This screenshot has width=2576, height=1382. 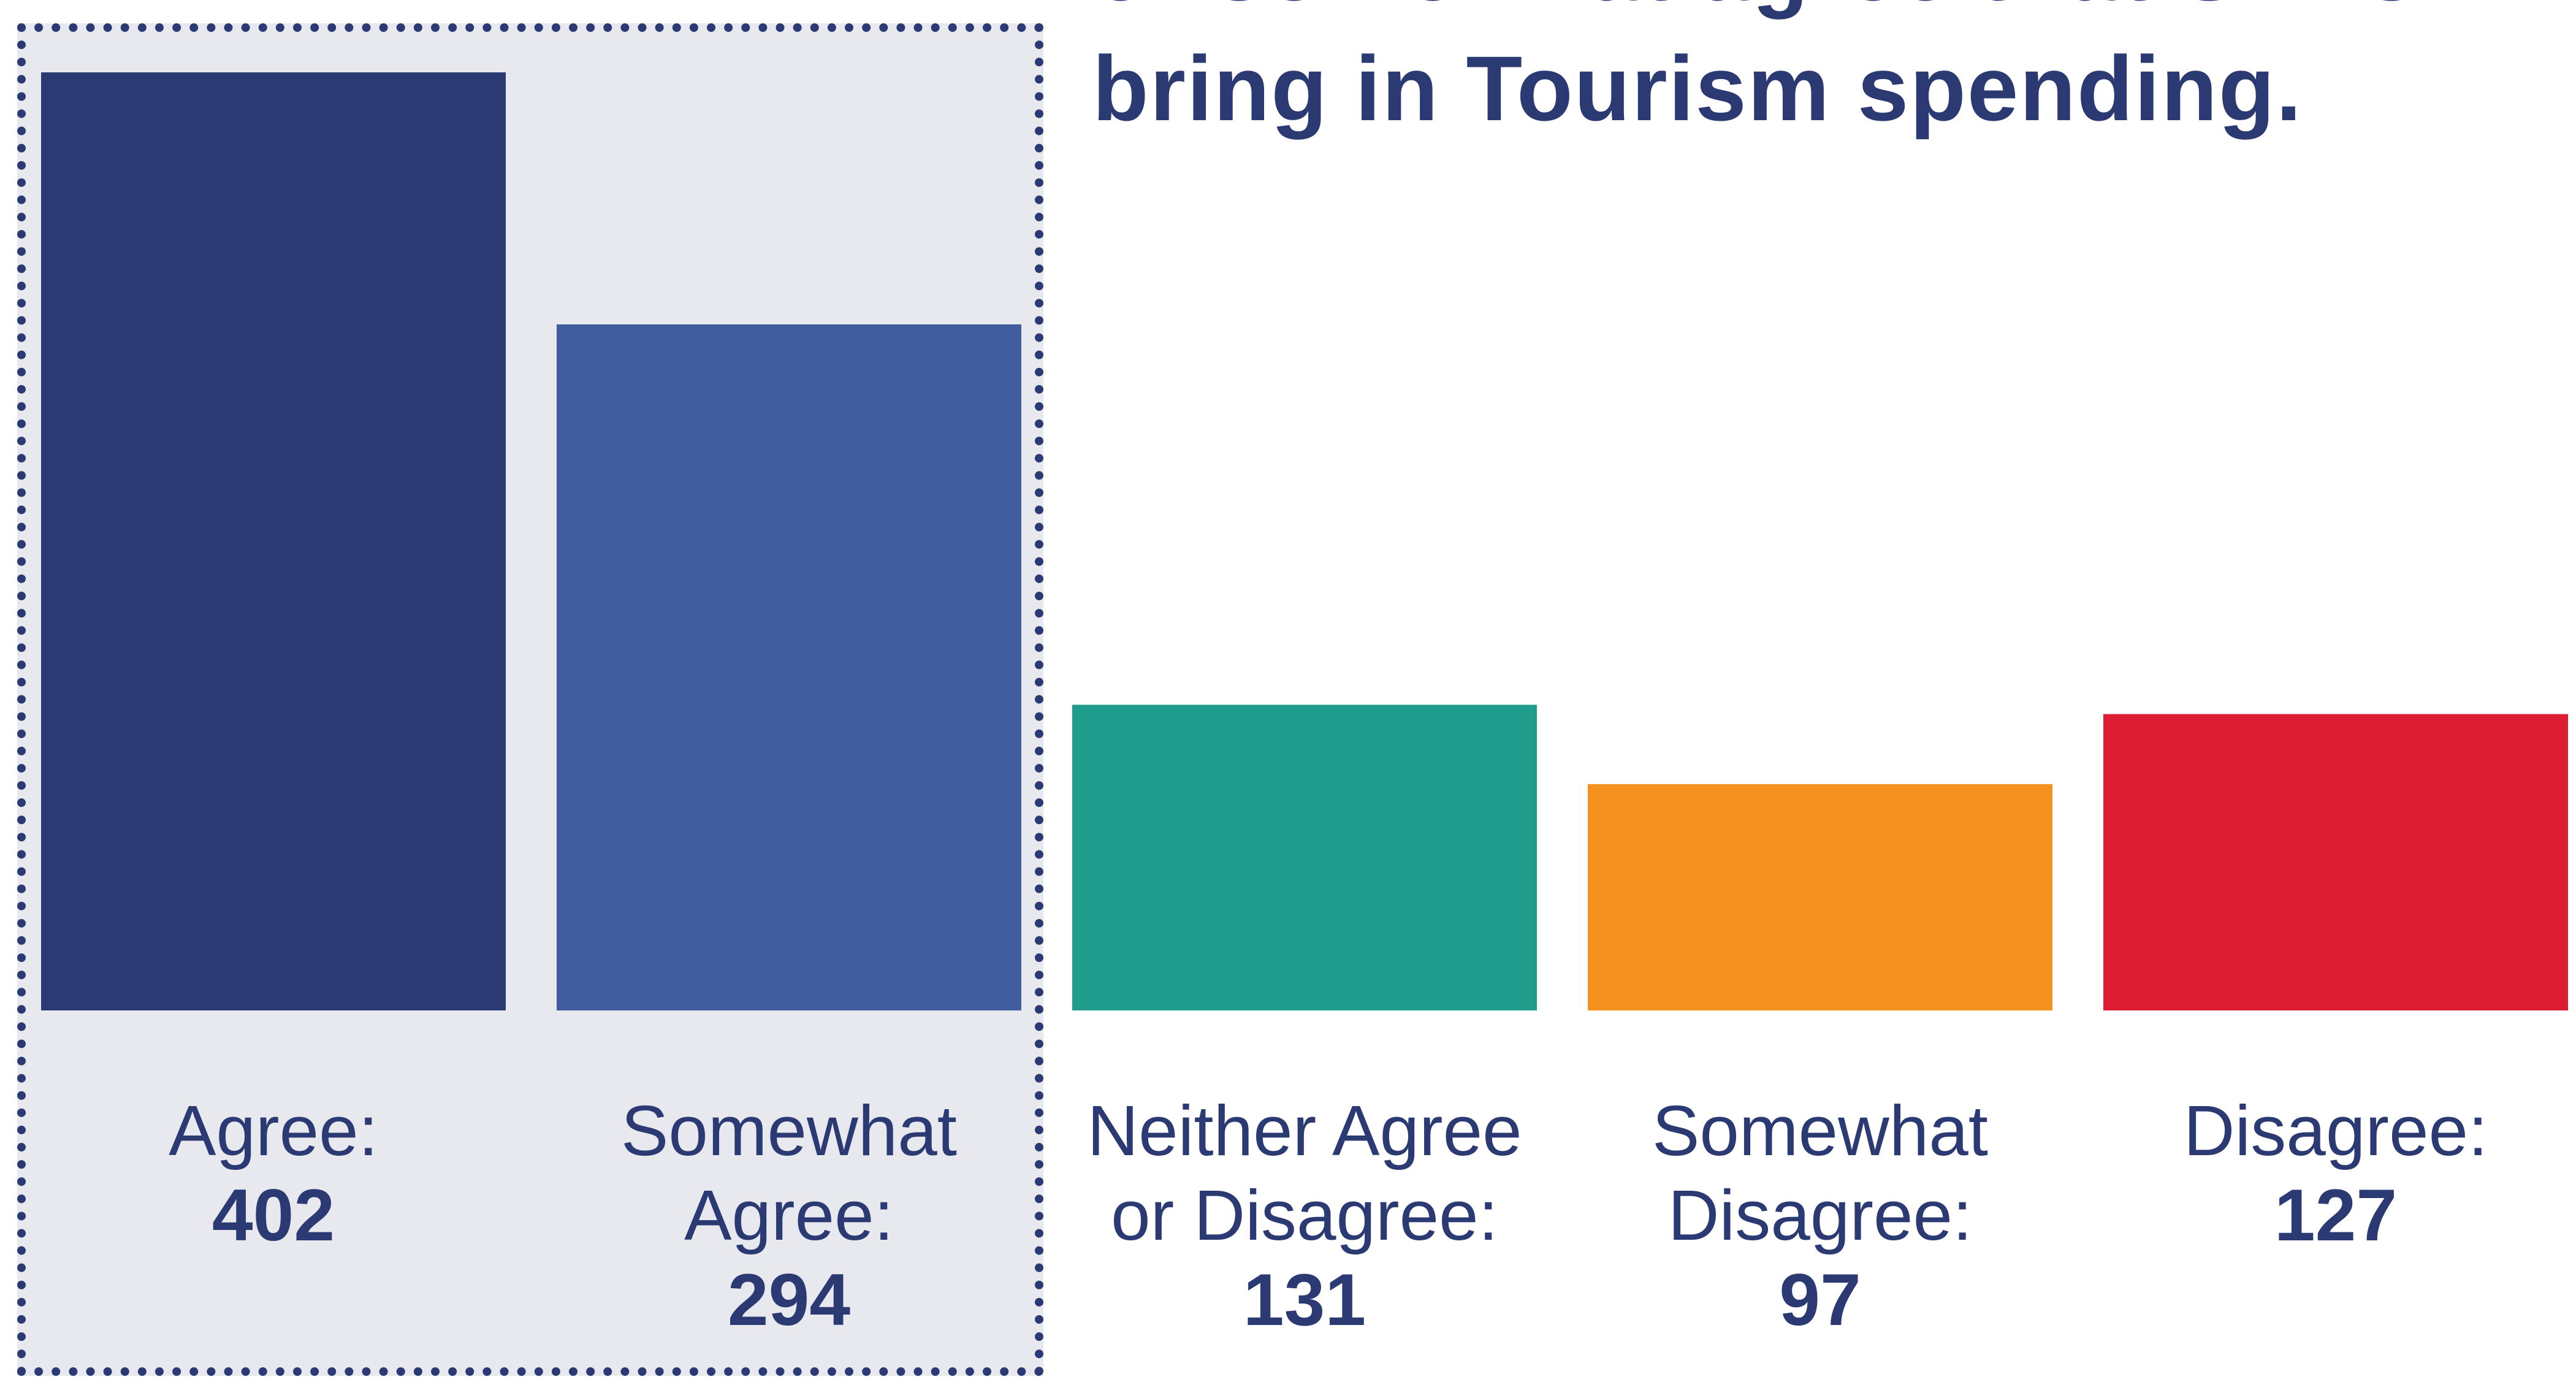 What do you see at coordinates (789, 1300) in the screenshot?
I see `value-label-somewhat-agree: 294` at bounding box center [789, 1300].